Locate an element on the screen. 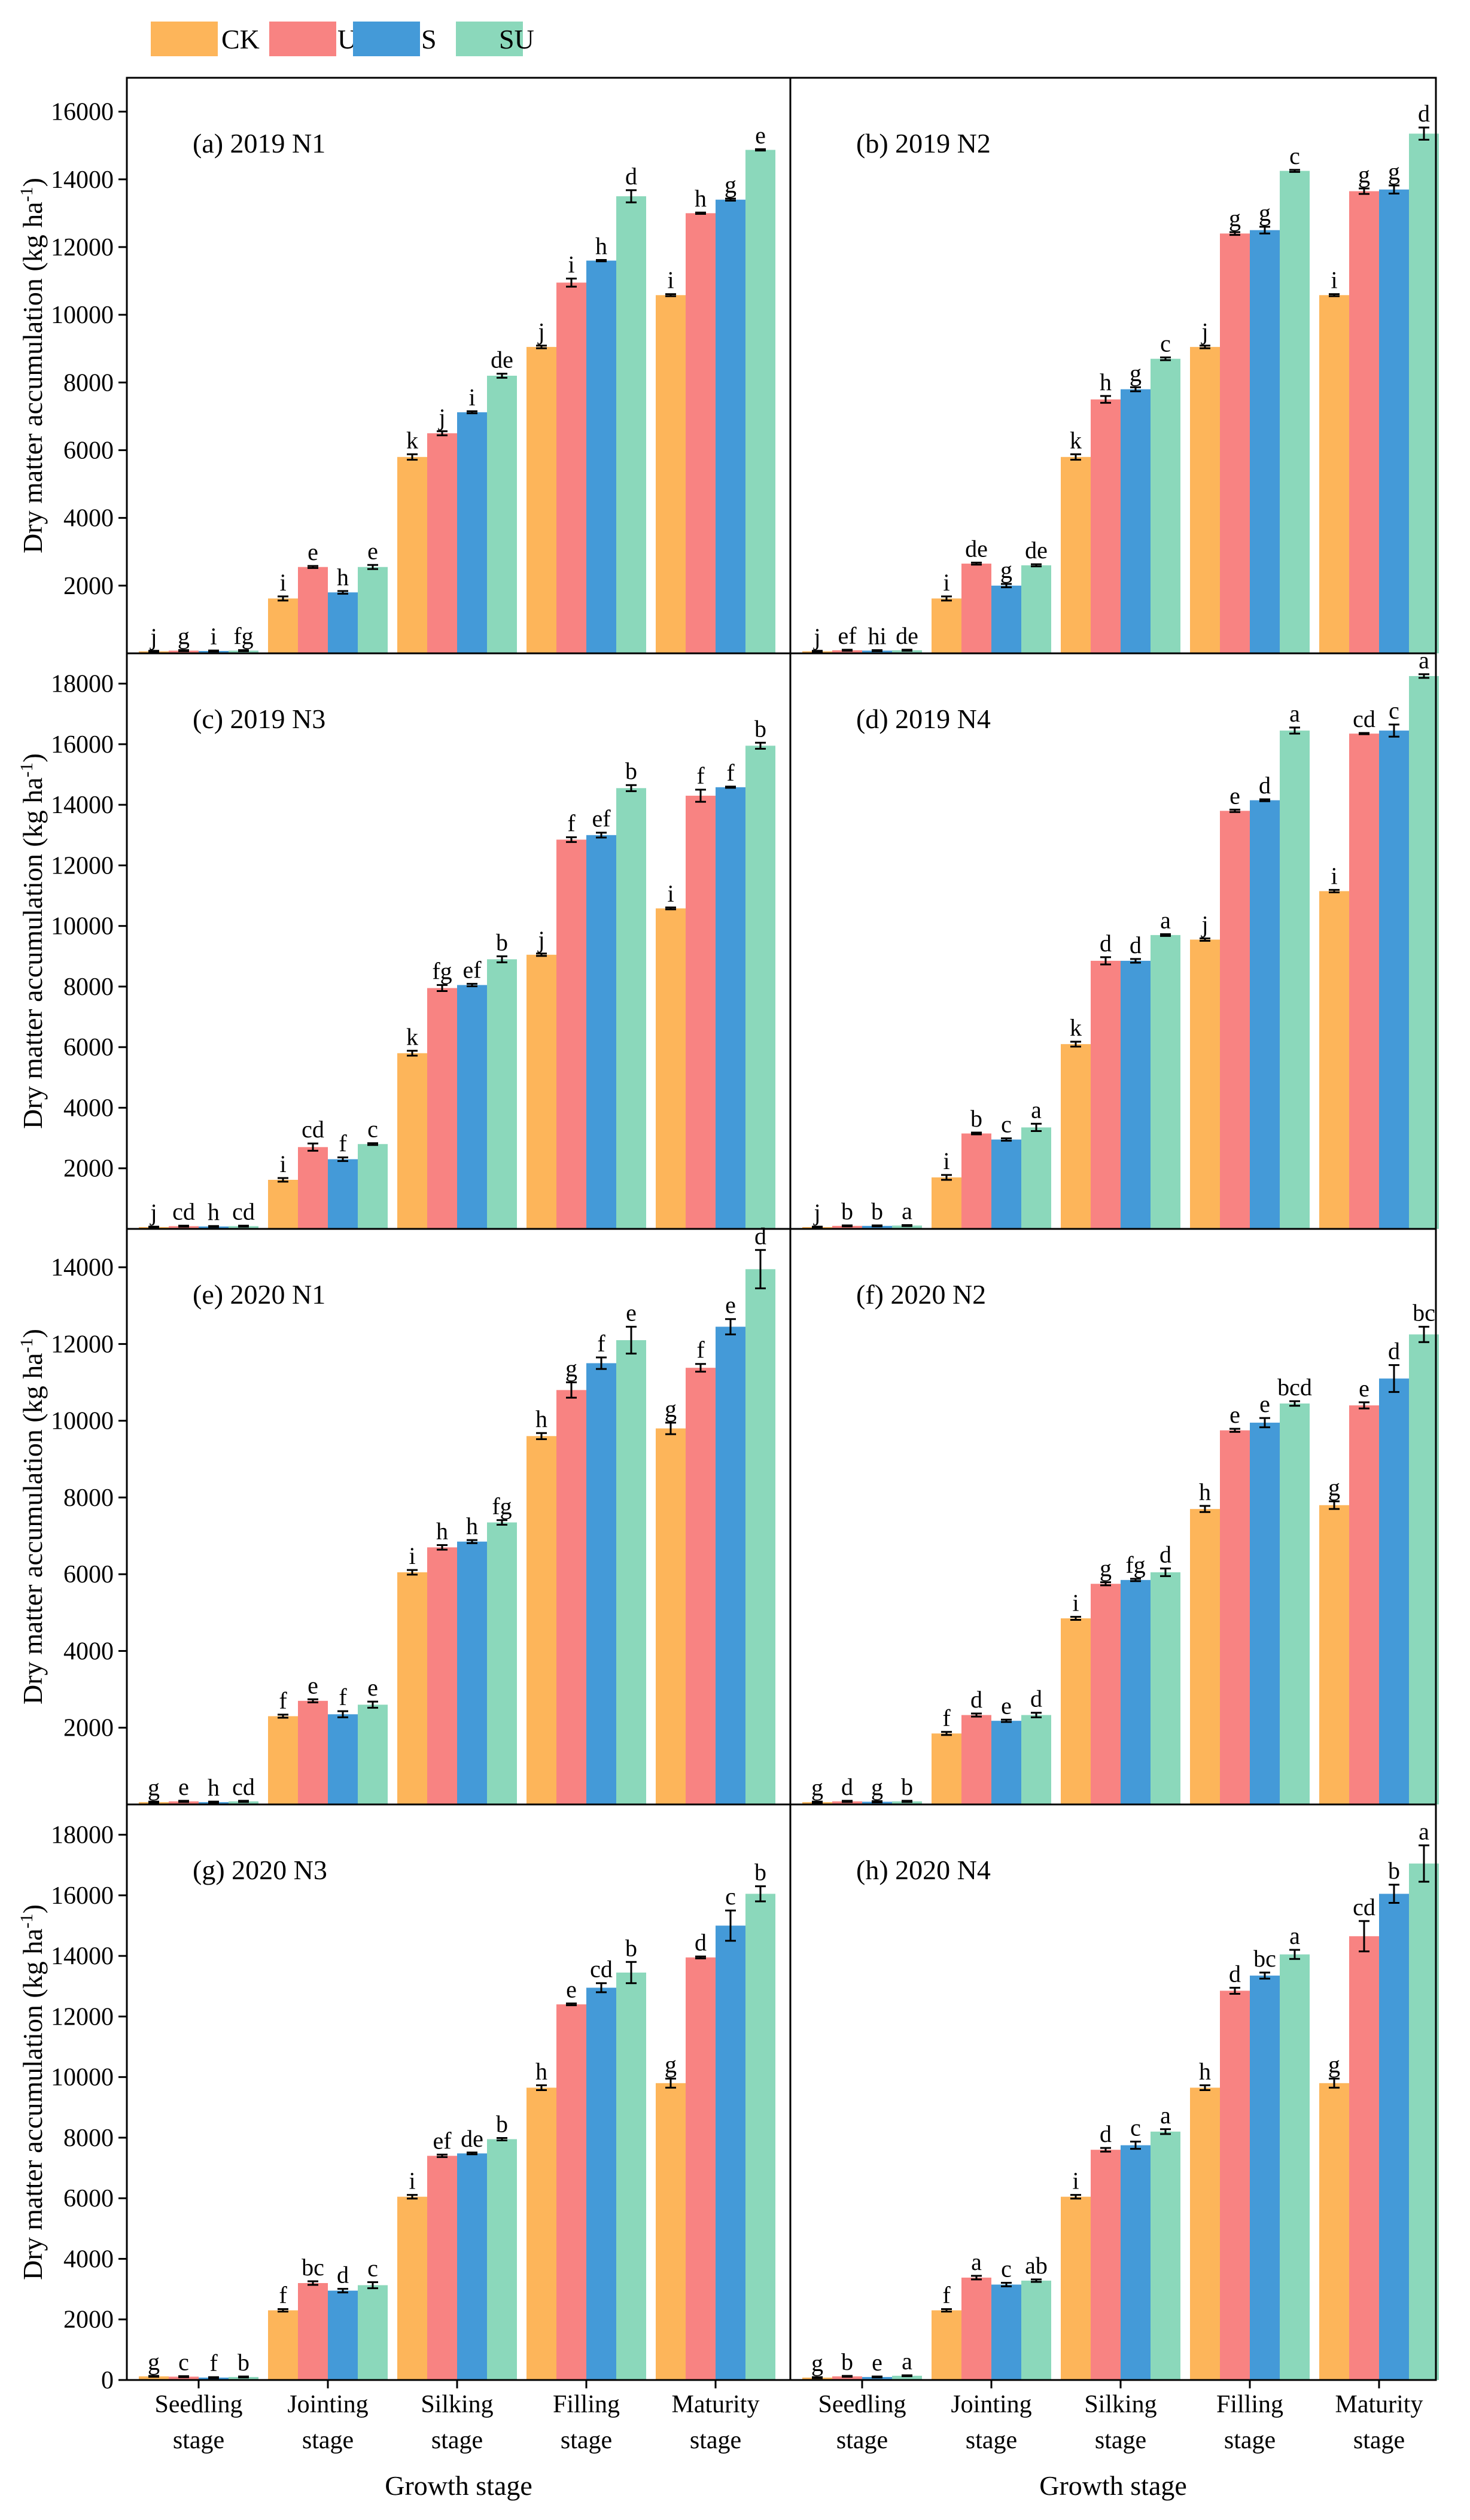 The height and width of the screenshot is (2520, 1470). x-tick-label: Filling is located at coordinates (1250, 2404).